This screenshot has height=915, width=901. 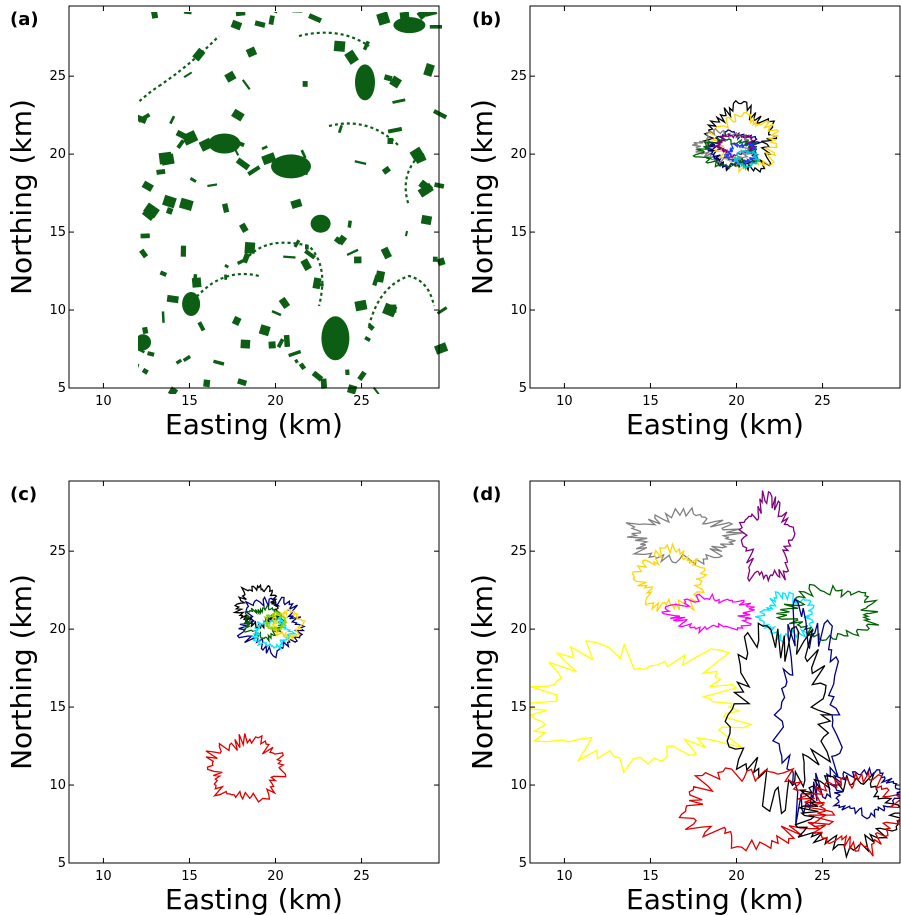 I want to click on habitat-map, so click(x=293, y=203).